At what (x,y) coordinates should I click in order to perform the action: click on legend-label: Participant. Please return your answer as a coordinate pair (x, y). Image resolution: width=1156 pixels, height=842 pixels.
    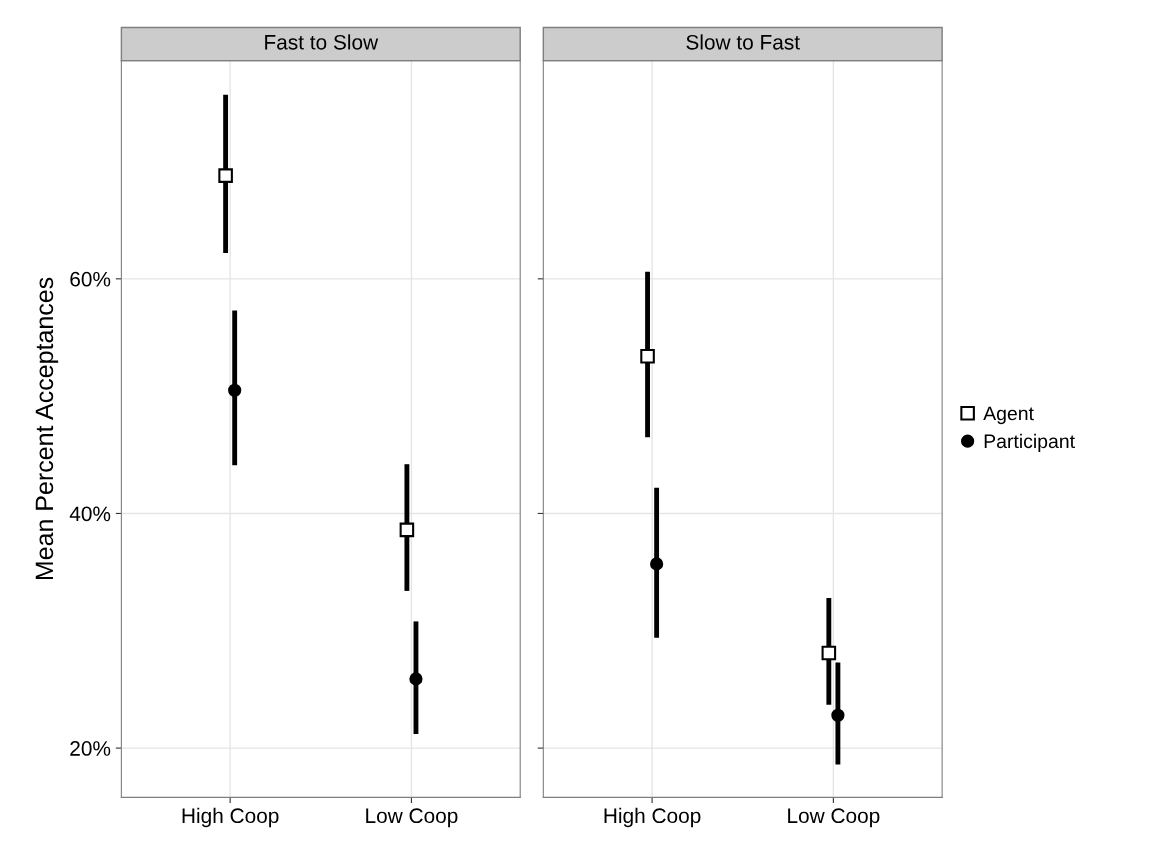
    Looking at the image, I should click on (1029, 442).